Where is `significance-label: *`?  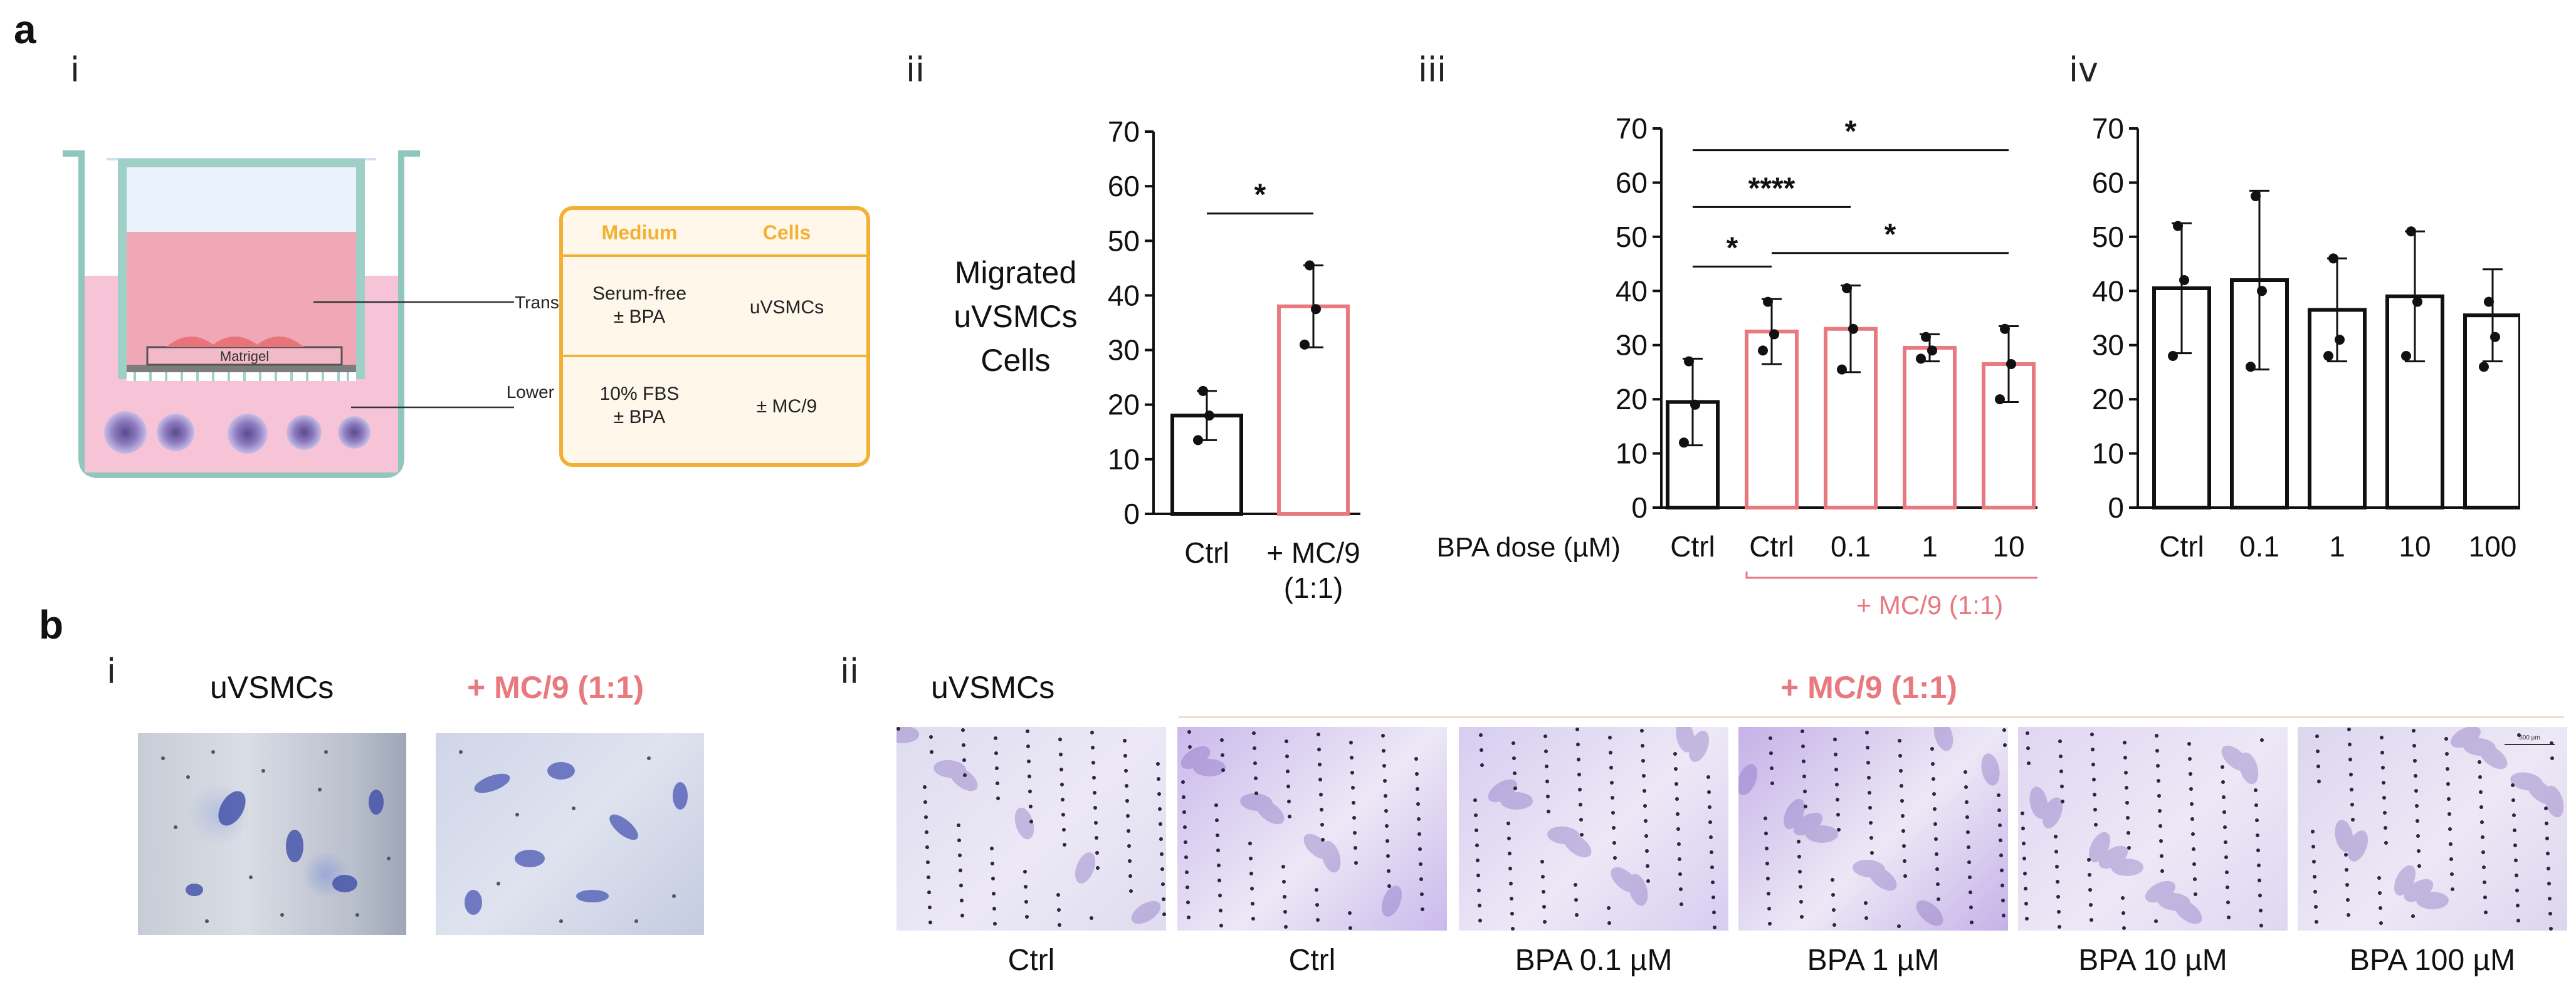 significance-label: * is located at coordinates (1890, 234).